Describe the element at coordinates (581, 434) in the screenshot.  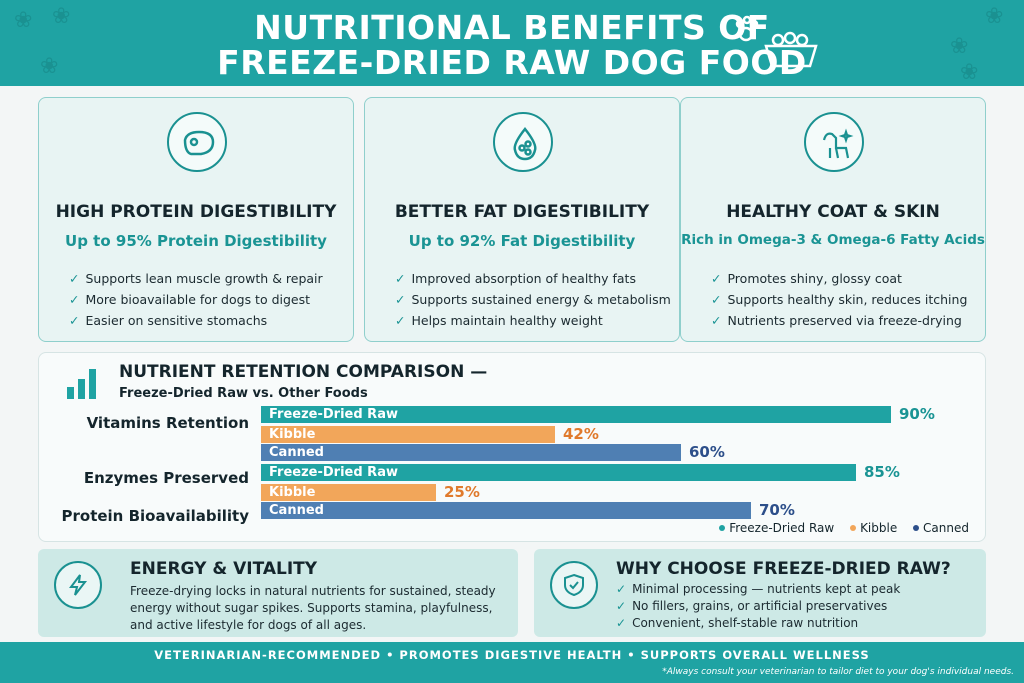
I see `bar-value-label: 42%` at that location.